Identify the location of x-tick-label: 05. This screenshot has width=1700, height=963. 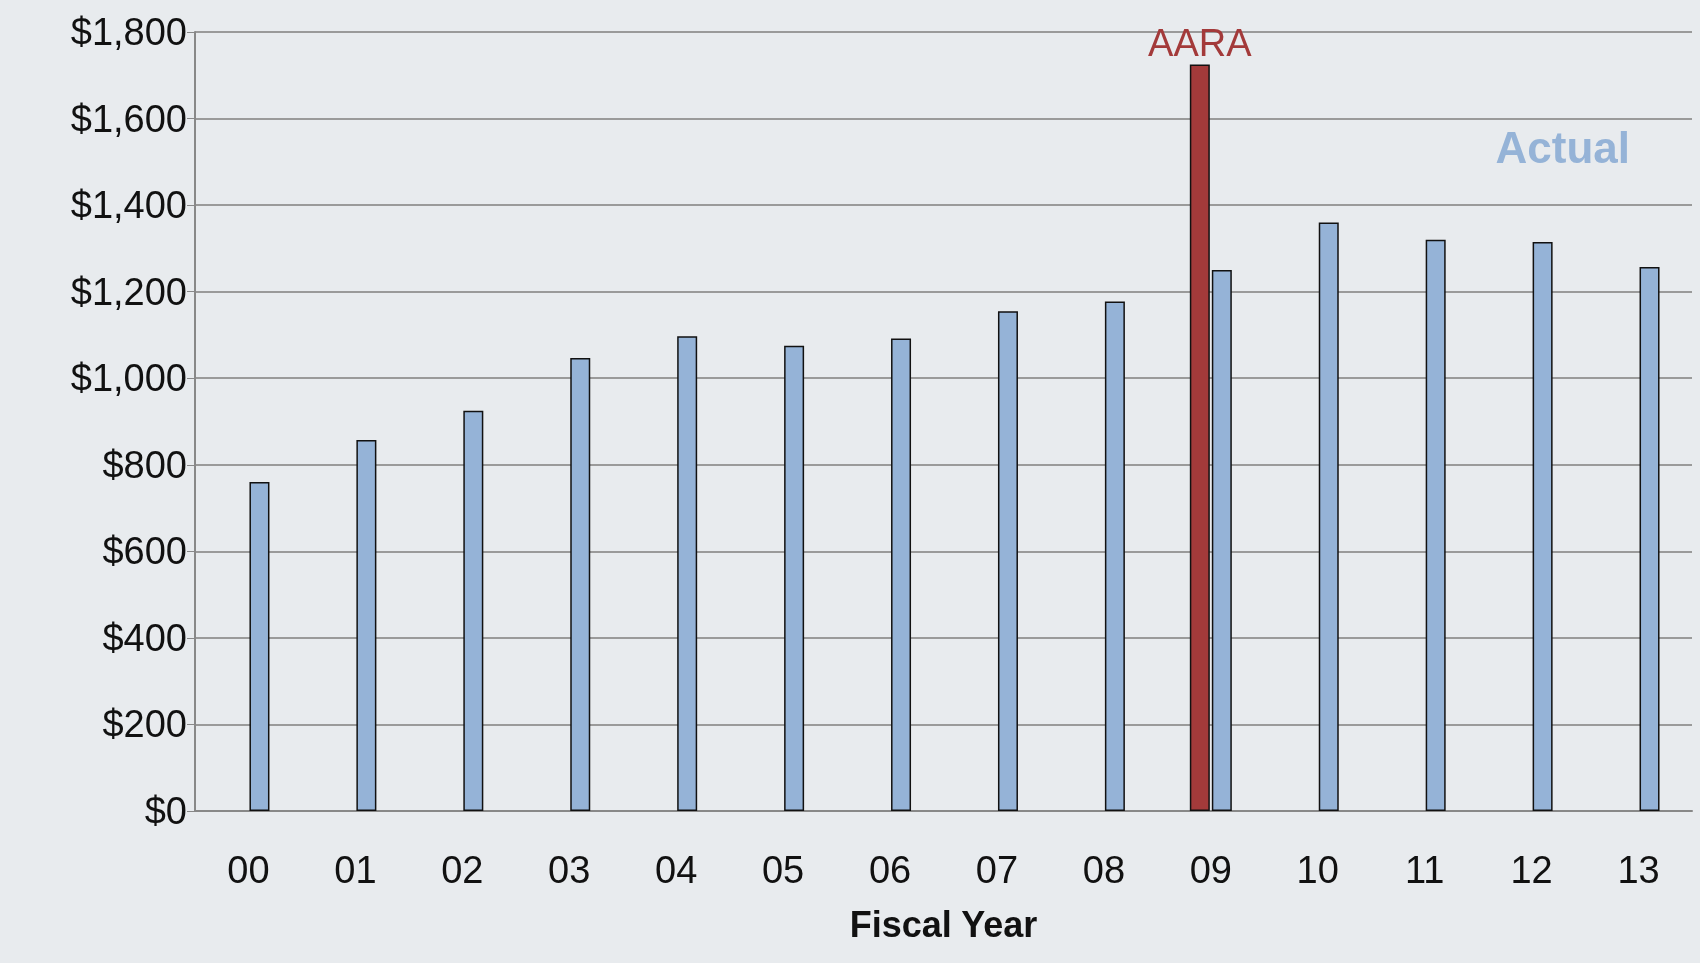
(783, 870).